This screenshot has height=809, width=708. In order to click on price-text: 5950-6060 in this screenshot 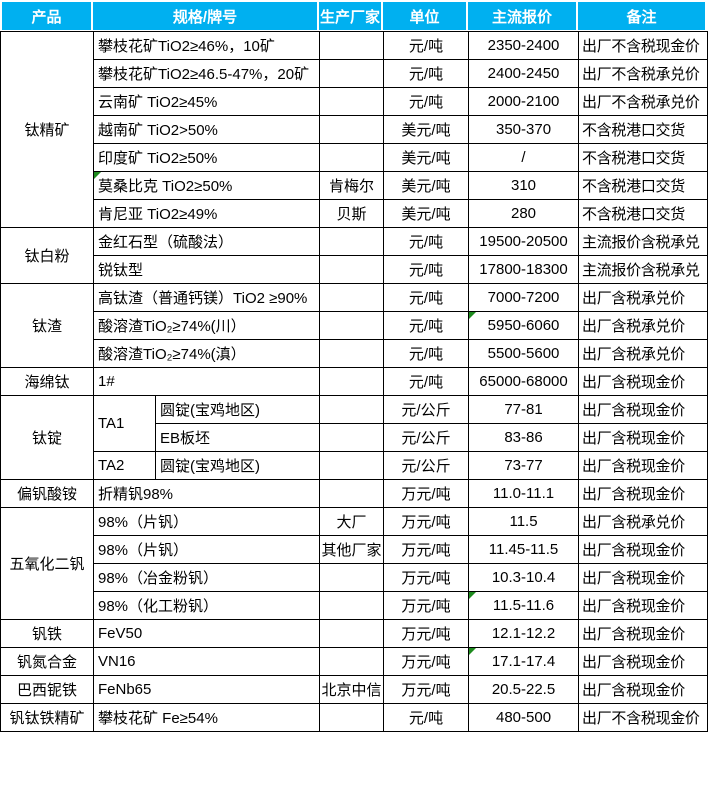, I will do `click(523, 325)`.